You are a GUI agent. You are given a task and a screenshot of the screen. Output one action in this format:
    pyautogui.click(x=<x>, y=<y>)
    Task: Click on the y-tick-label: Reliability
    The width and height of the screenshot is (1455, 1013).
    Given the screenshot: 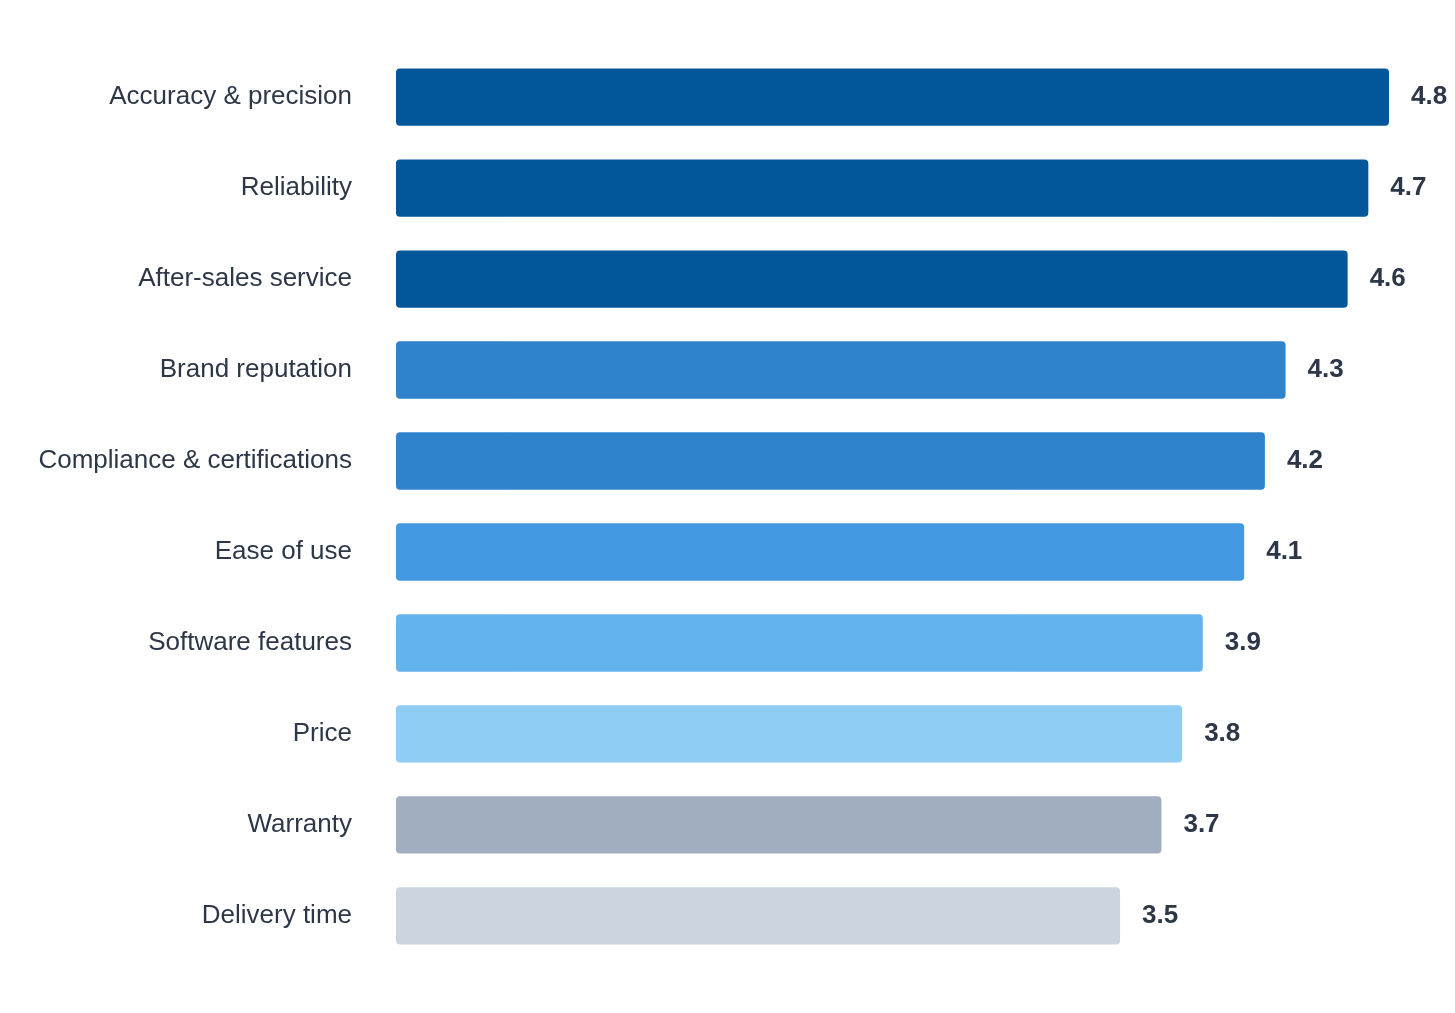 What is the action you would take?
    pyautogui.click(x=296, y=186)
    